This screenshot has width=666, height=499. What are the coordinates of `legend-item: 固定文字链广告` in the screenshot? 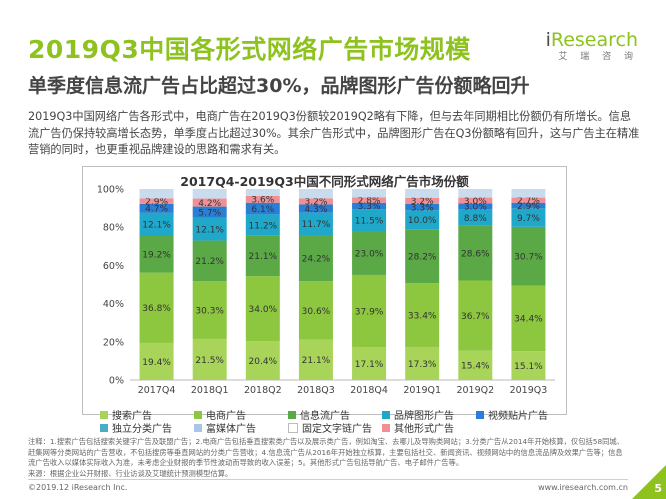 It's located at (335, 428).